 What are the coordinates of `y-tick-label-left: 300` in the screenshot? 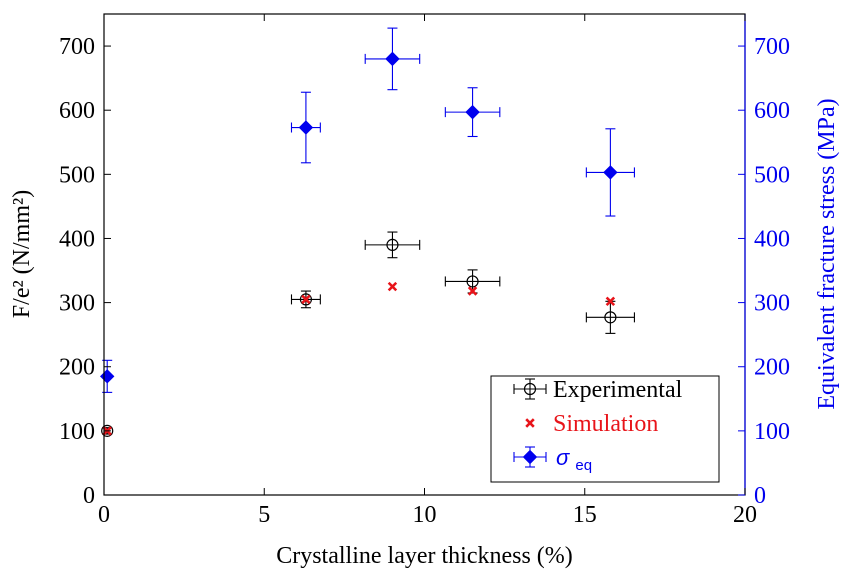 It's located at (77, 304).